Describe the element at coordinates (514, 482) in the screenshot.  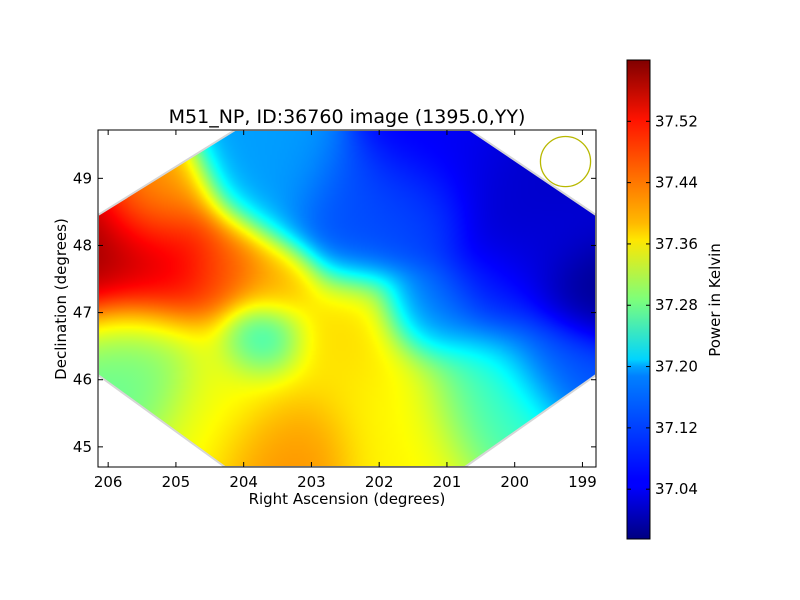
I see `x-tick-label: 200` at that location.